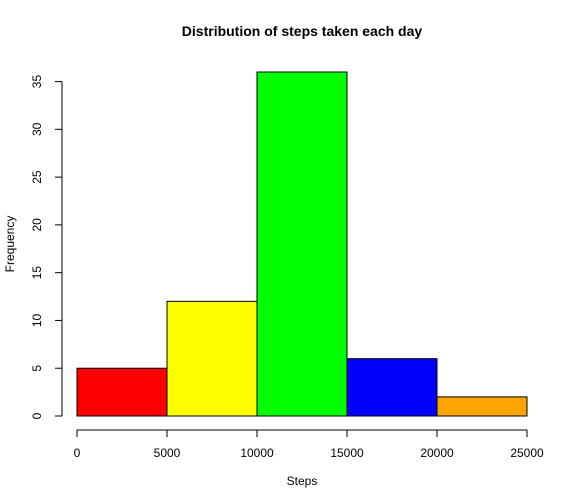 The image size is (576, 504). Describe the element at coordinates (527, 453) in the screenshot. I see `x-tick-label: 25000` at that location.